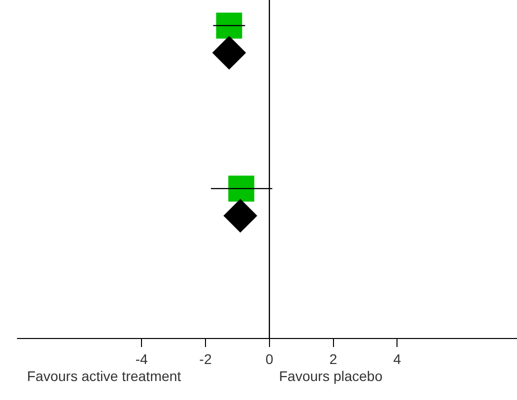 This screenshot has height=400, width=517. What do you see at coordinates (205, 358) in the screenshot?
I see `x-tick-label: -2` at bounding box center [205, 358].